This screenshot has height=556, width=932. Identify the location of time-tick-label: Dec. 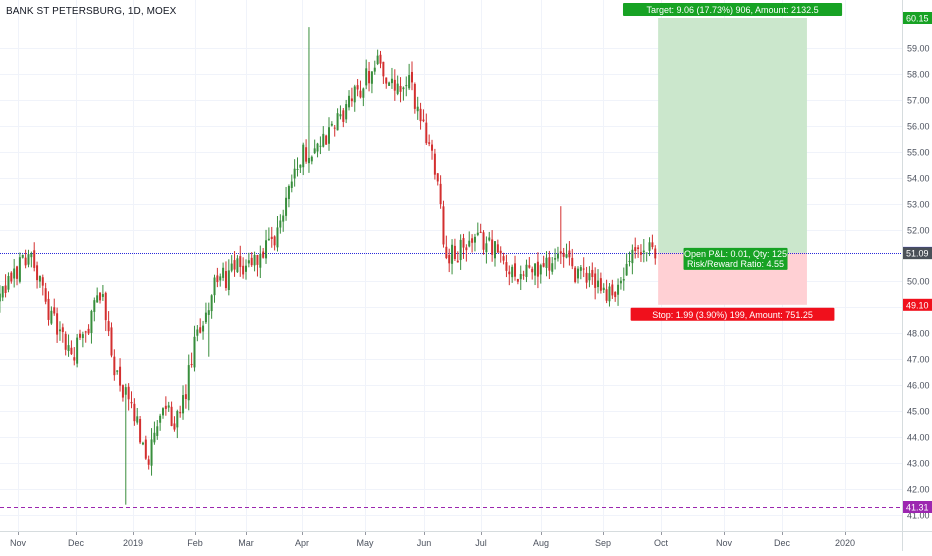
(76, 543).